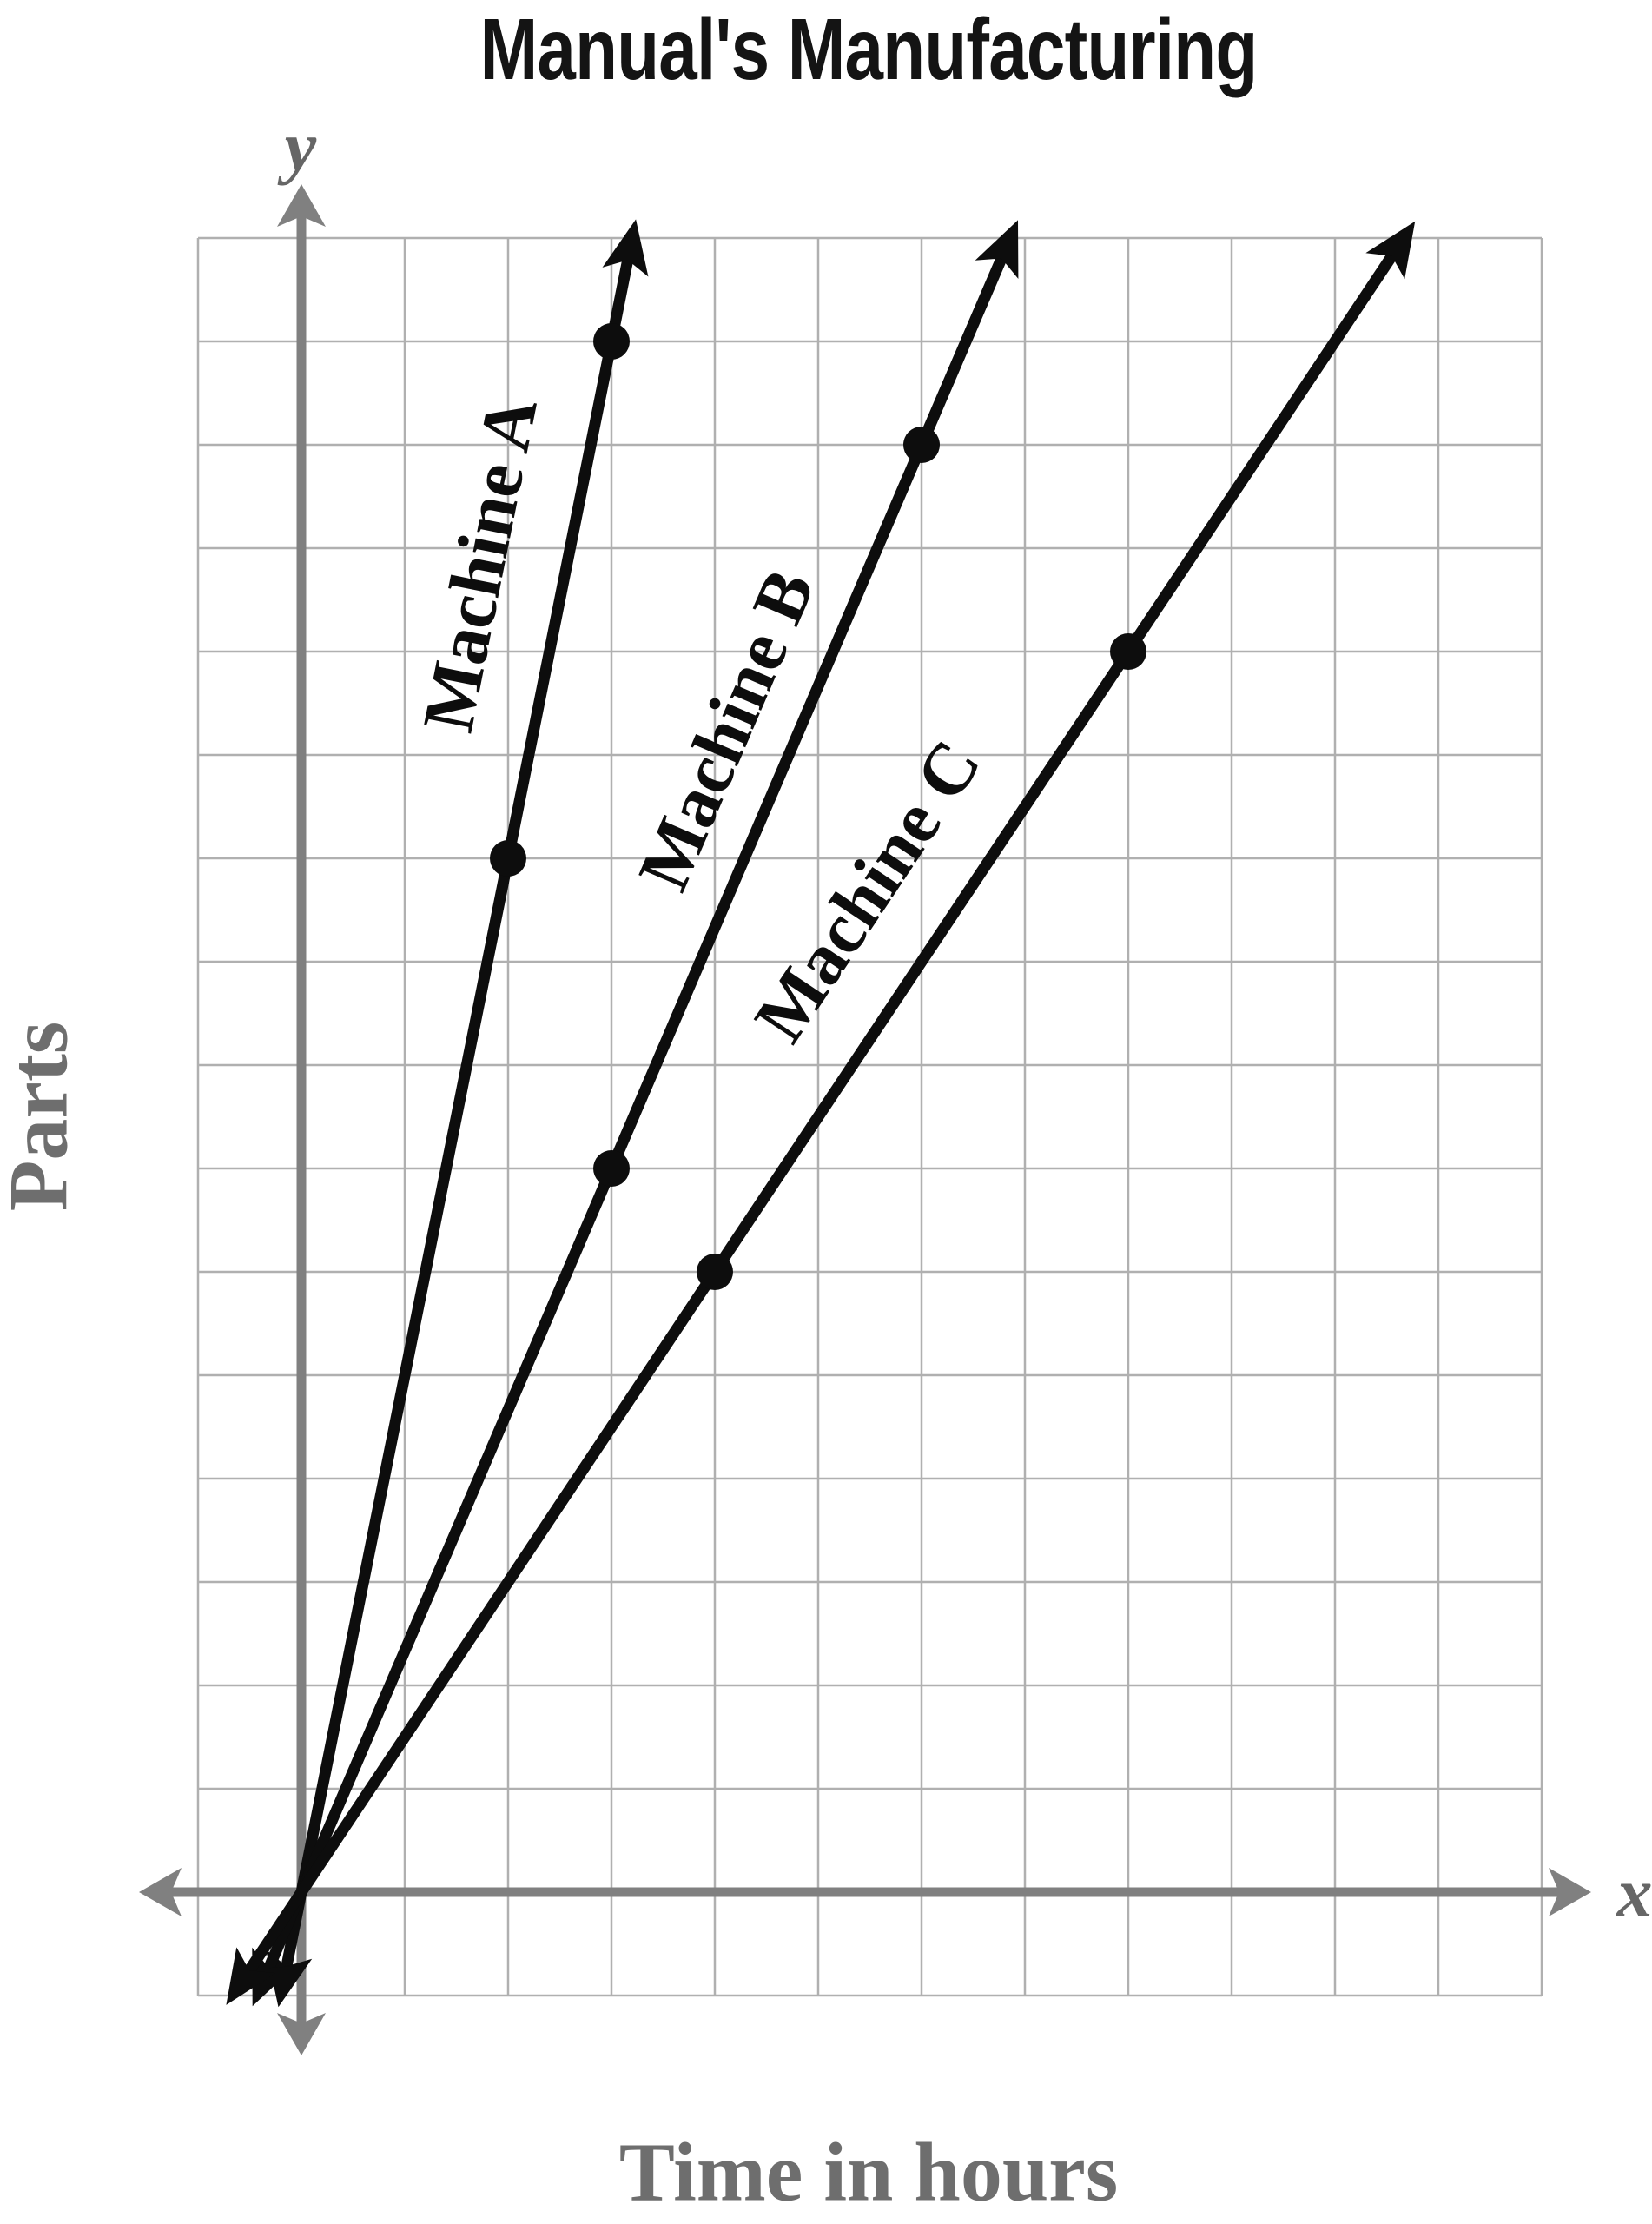 Image resolution: width=1652 pixels, height=2224 pixels. I want to click on x-axis-symbol: x, so click(1634, 1892).